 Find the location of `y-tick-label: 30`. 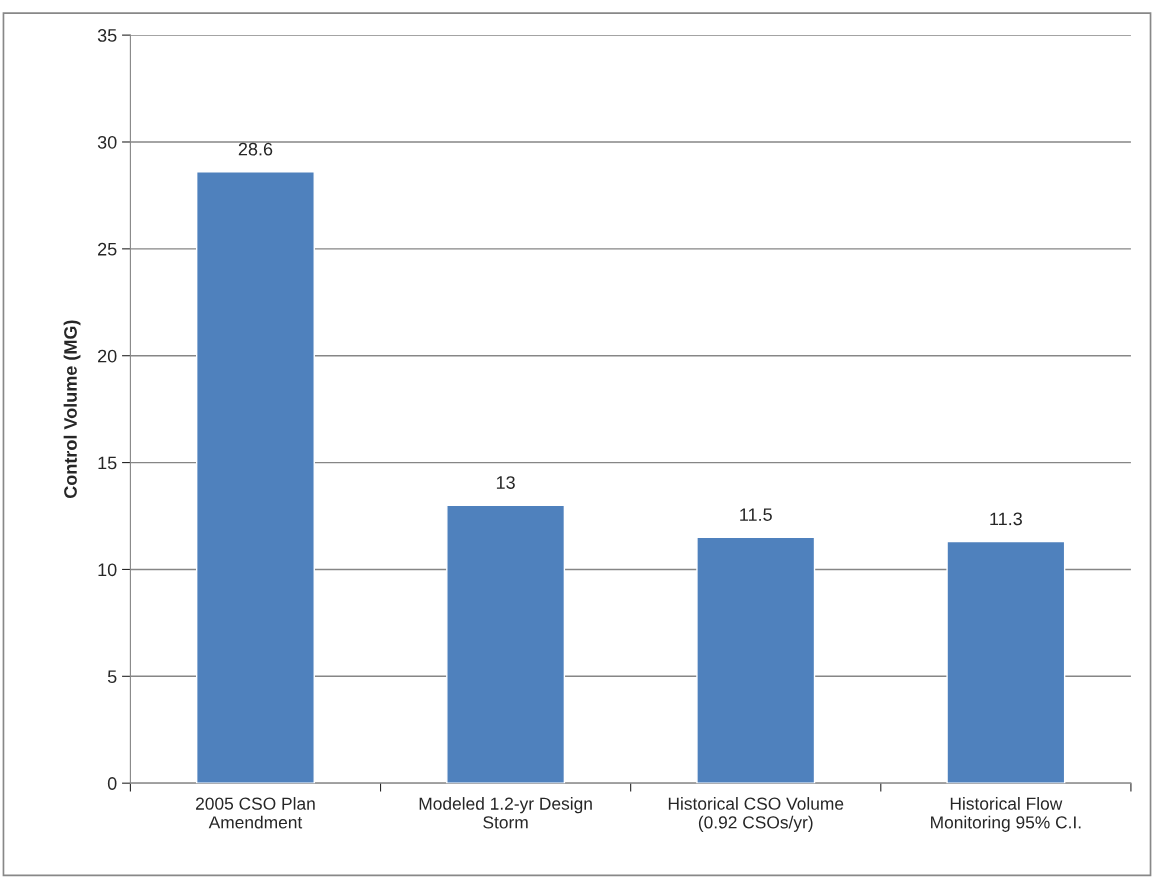

y-tick-label: 30 is located at coordinates (107, 142).